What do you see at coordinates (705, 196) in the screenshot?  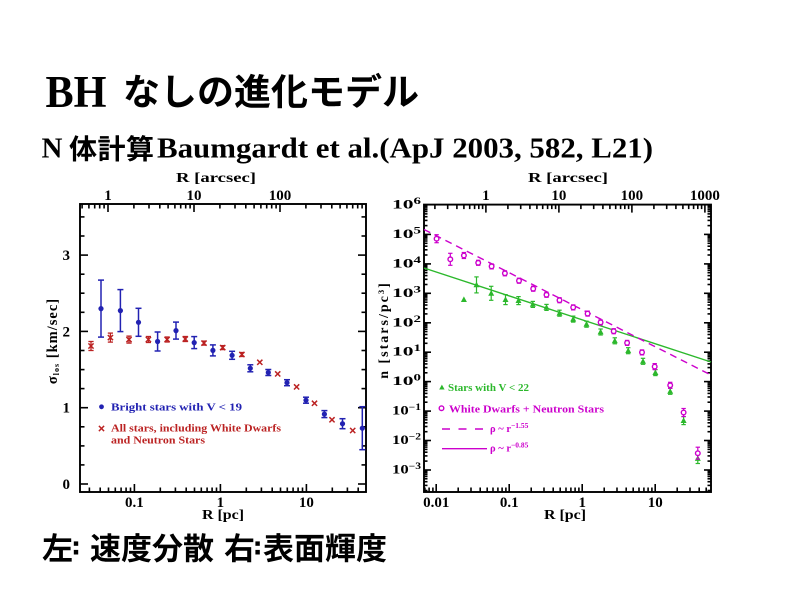 I see `svg-text: 1000` at bounding box center [705, 196].